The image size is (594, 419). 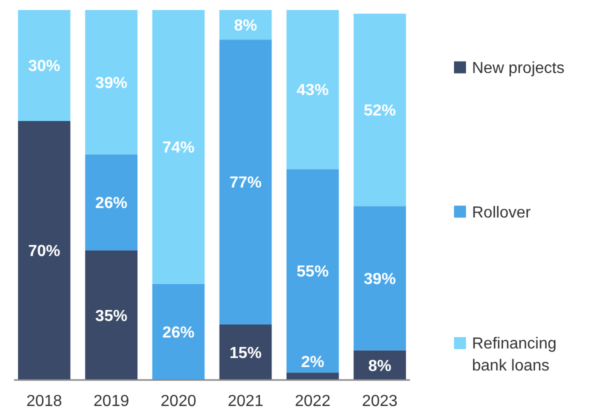 What do you see at coordinates (312, 401) in the screenshot?
I see `x-tick-label: 2022` at bounding box center [312, 401].